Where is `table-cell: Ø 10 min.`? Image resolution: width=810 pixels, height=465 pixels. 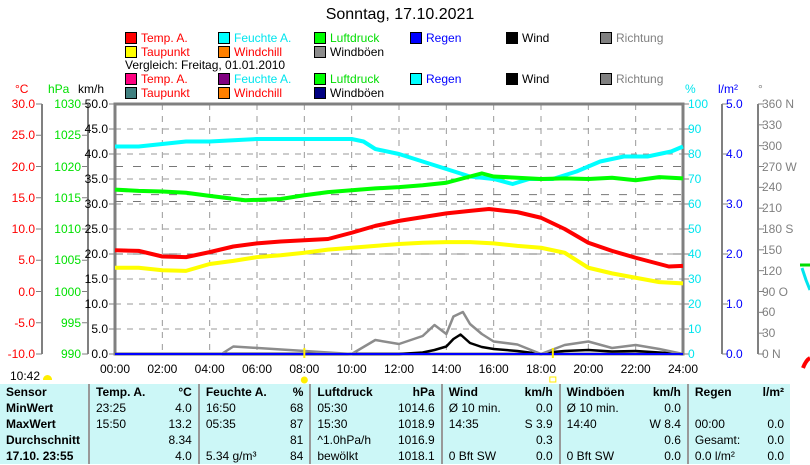 table-cell: Ø 10 min. is located at coordinates (598, 408).